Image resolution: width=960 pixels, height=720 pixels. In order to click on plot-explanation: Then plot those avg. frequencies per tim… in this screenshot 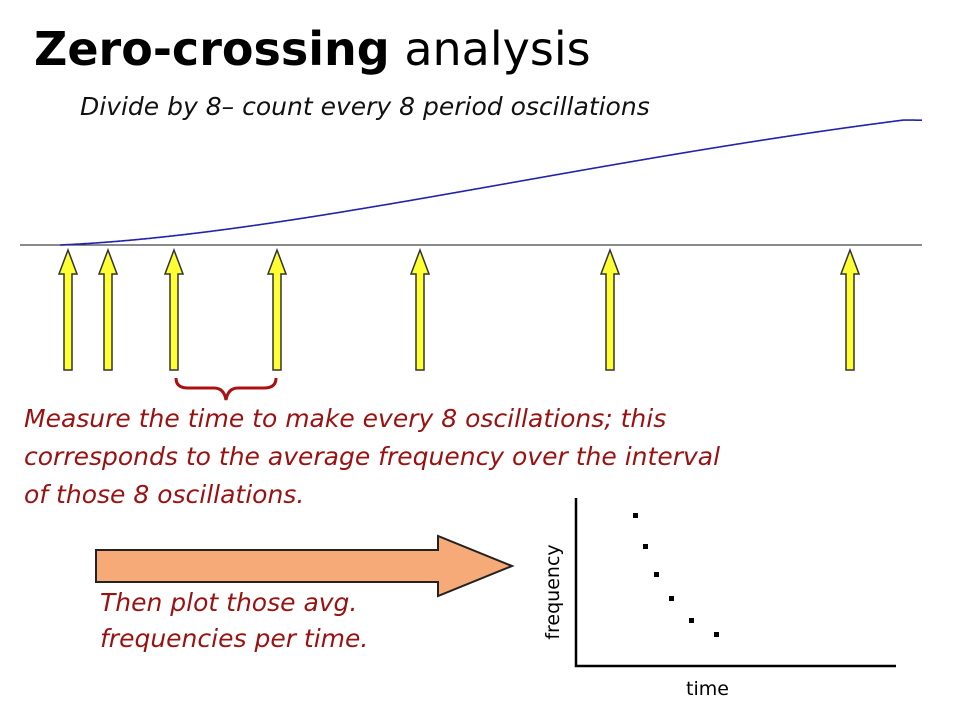, I will do `click(234, 621)`.